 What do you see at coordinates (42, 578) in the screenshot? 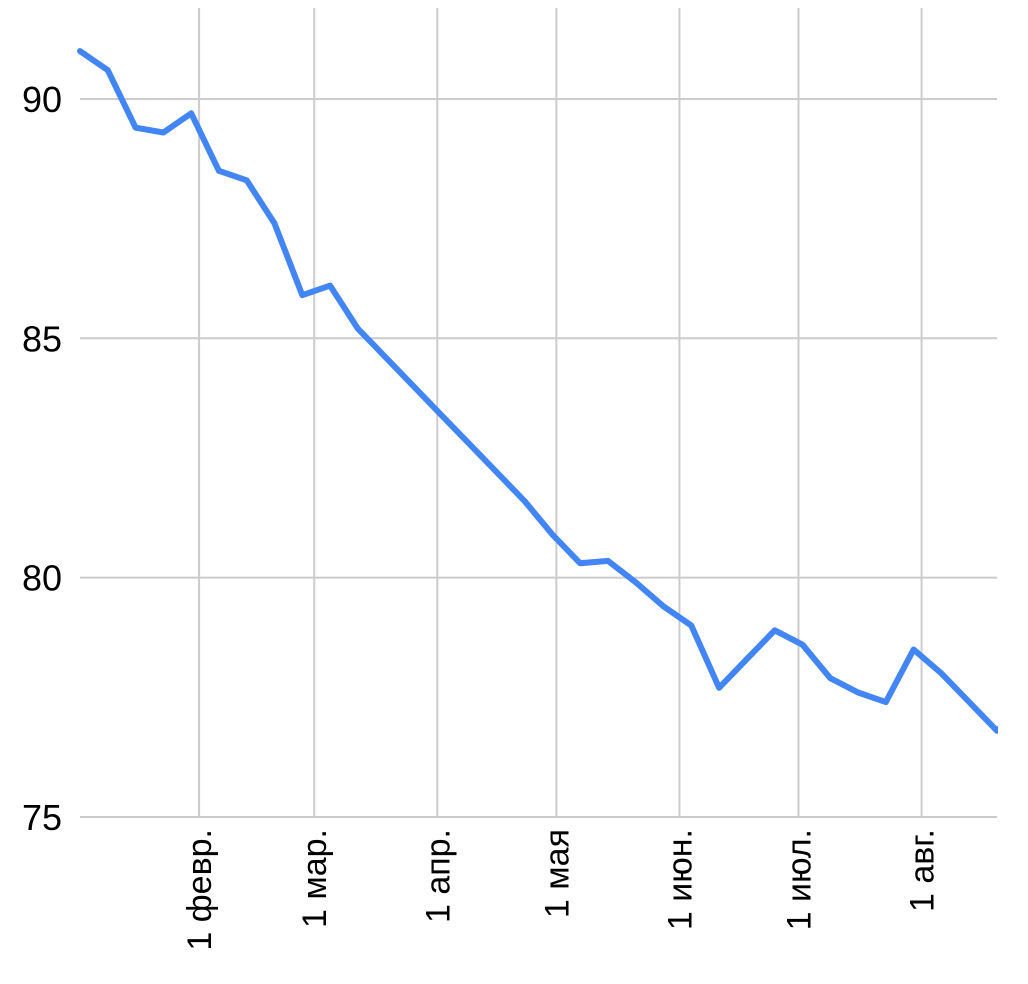
I see `y-tick-label: 80` at bounding box center [42, 578].